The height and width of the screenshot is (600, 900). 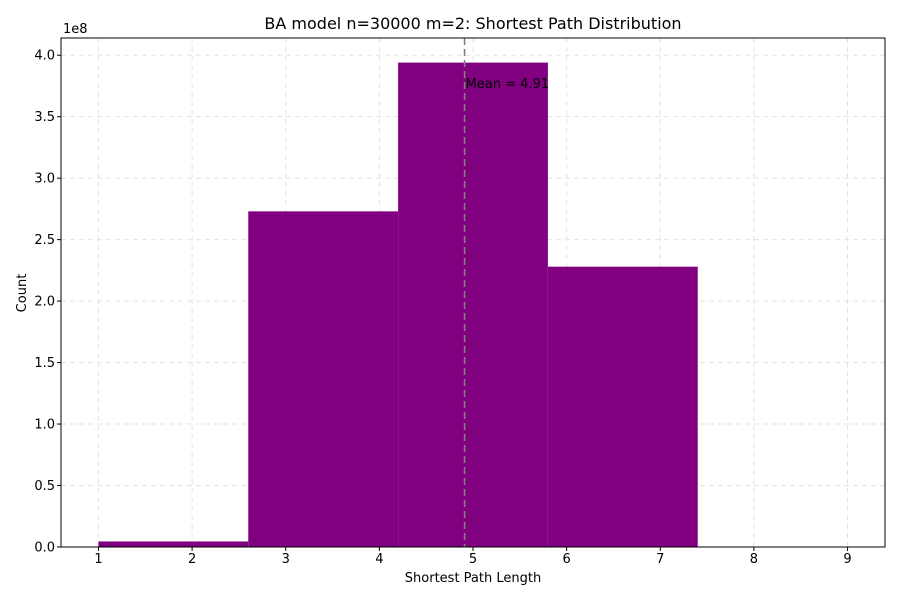 I want to click on x-axis-ticks: 1 2 3 4 5 6 7 8 9, so click(x=473, y=557).